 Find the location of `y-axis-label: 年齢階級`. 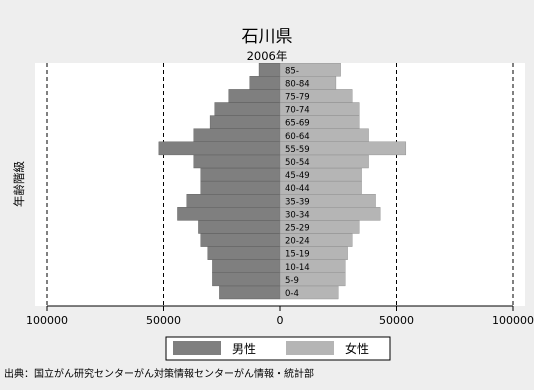

y-axis-label: 年齢階級 is located at coordinates (19, 184).